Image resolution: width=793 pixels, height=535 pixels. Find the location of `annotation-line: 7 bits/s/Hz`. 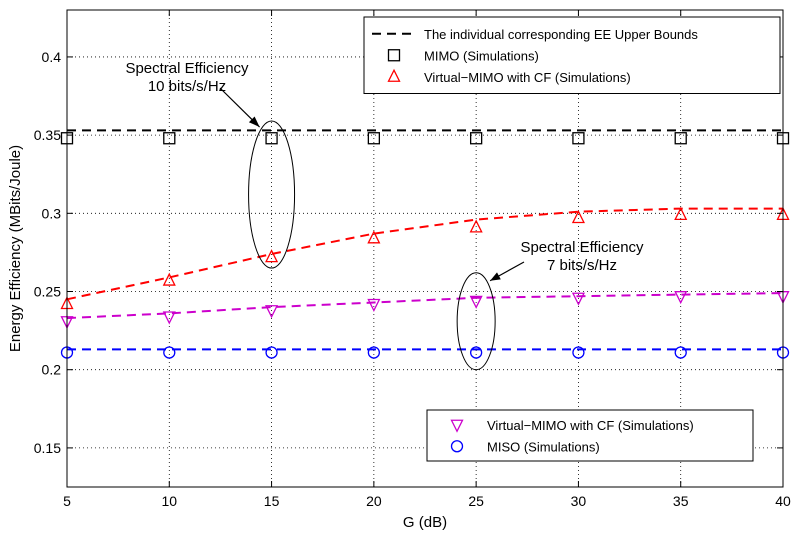

annotation-line: 7 bits/s/Hz is located at coordinates (582, 265).